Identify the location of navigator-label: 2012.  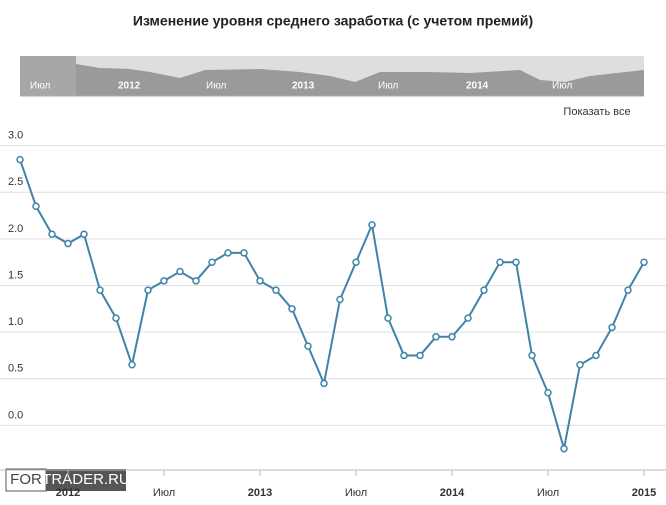
(129, 86).